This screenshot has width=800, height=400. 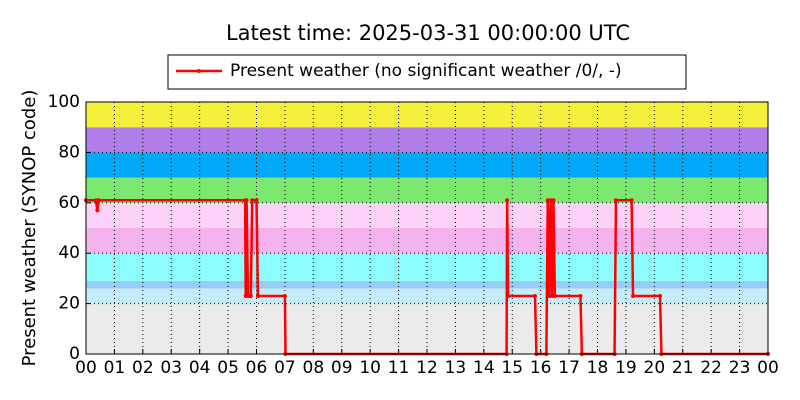 What do you see at coordinates (655, 368) in the screenshot?
I see `x-tick-label: 20` at bounding box center [655, 368].